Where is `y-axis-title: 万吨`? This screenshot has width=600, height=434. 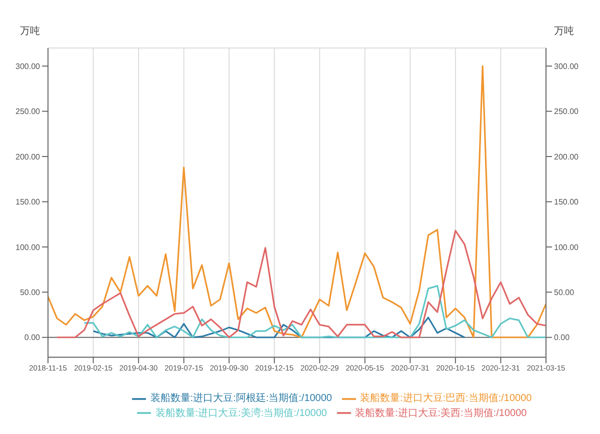 y-axis-title: 万吨 is located at coordinates (30, 31).